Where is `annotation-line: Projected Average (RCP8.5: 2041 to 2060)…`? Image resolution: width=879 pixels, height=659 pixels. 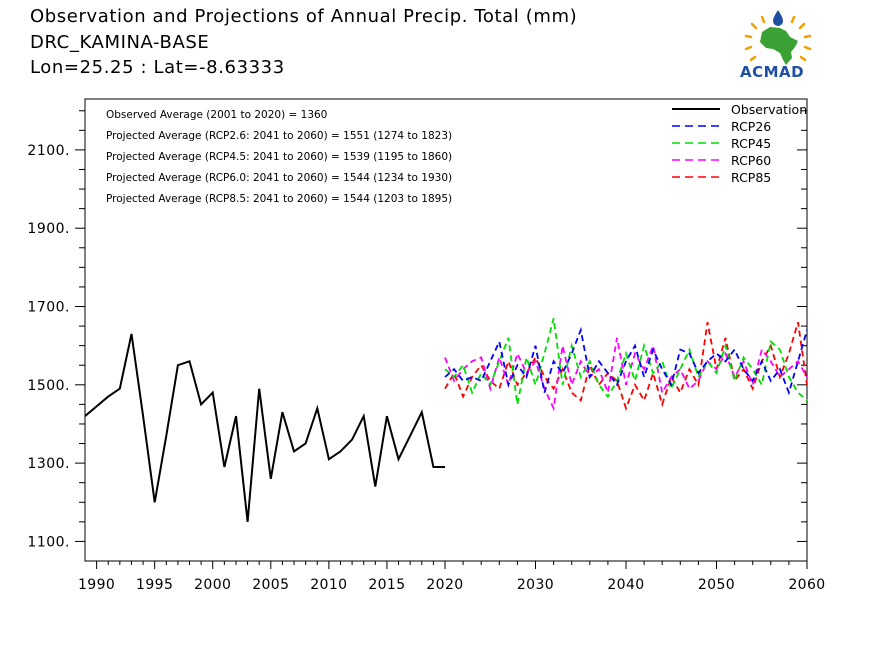 annotation-line: Projected Average (RCP8.5: 2041 to 2060)… is located at coordinates (279, 199).